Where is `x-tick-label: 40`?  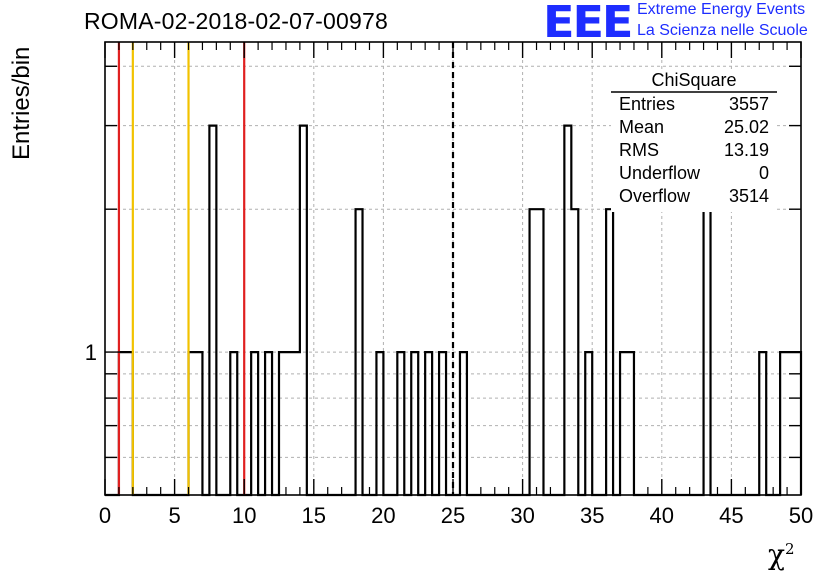 x-tick-label: 40 is located at coordinates (662, 515).